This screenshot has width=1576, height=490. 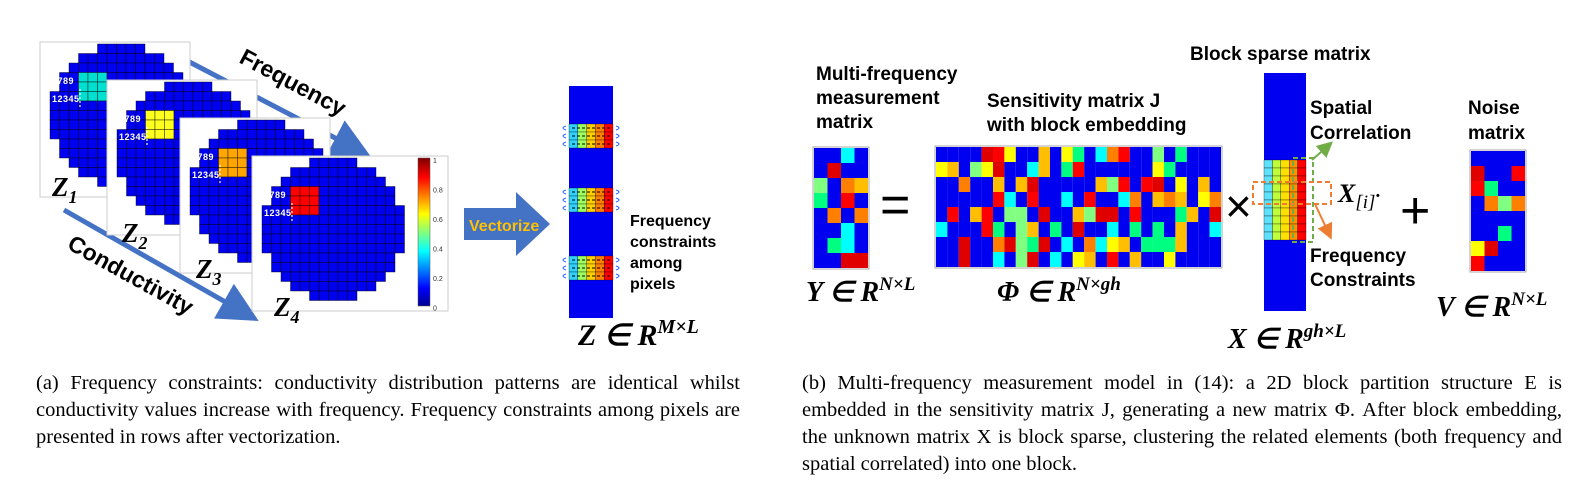 I want to click on x-matrix, so click(x=1285, y=192).